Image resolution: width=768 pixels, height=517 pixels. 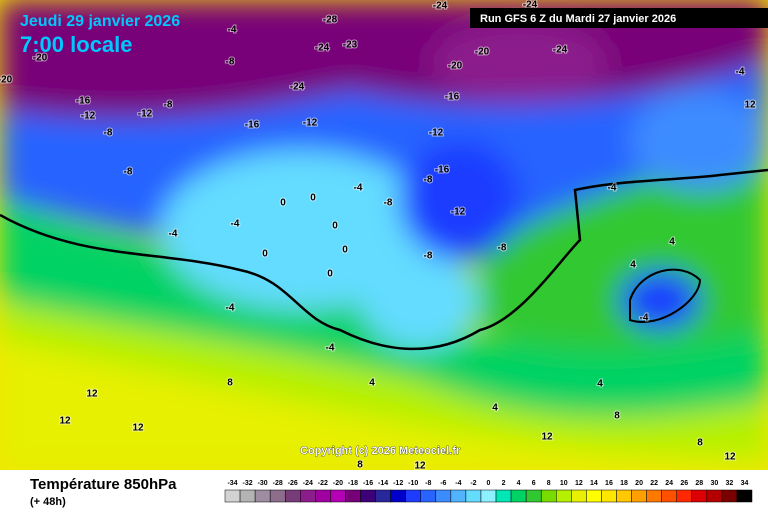 I want to click on scale-label: 0, so click(x=489, y=483).